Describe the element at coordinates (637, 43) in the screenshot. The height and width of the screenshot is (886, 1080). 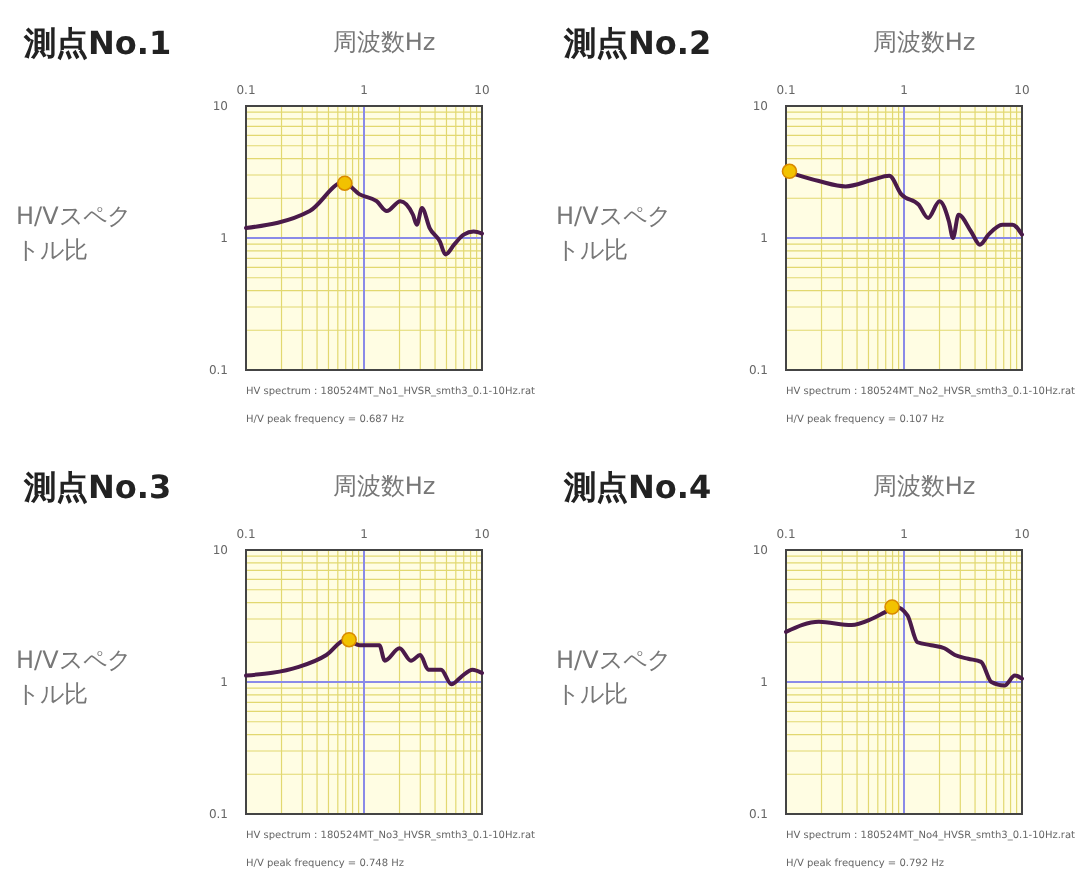
I see `chart-title: 測点No.2` at that location.